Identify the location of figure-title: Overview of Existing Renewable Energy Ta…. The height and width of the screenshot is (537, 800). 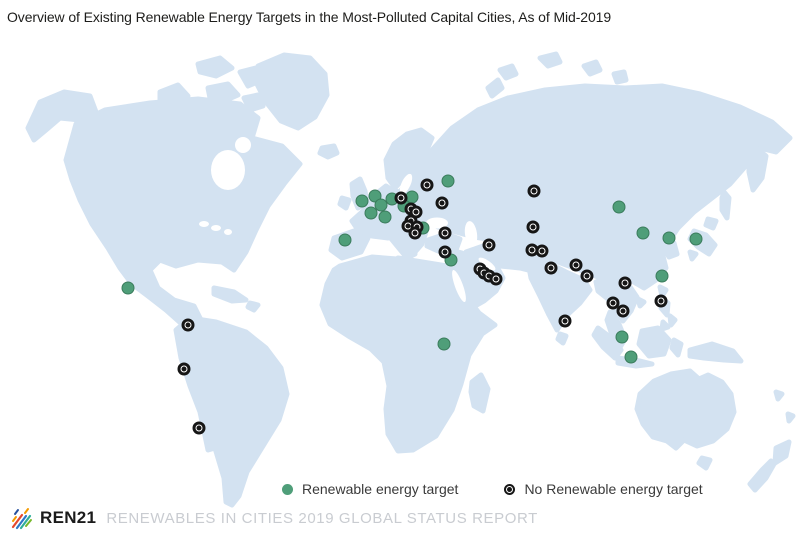
(309, 17).